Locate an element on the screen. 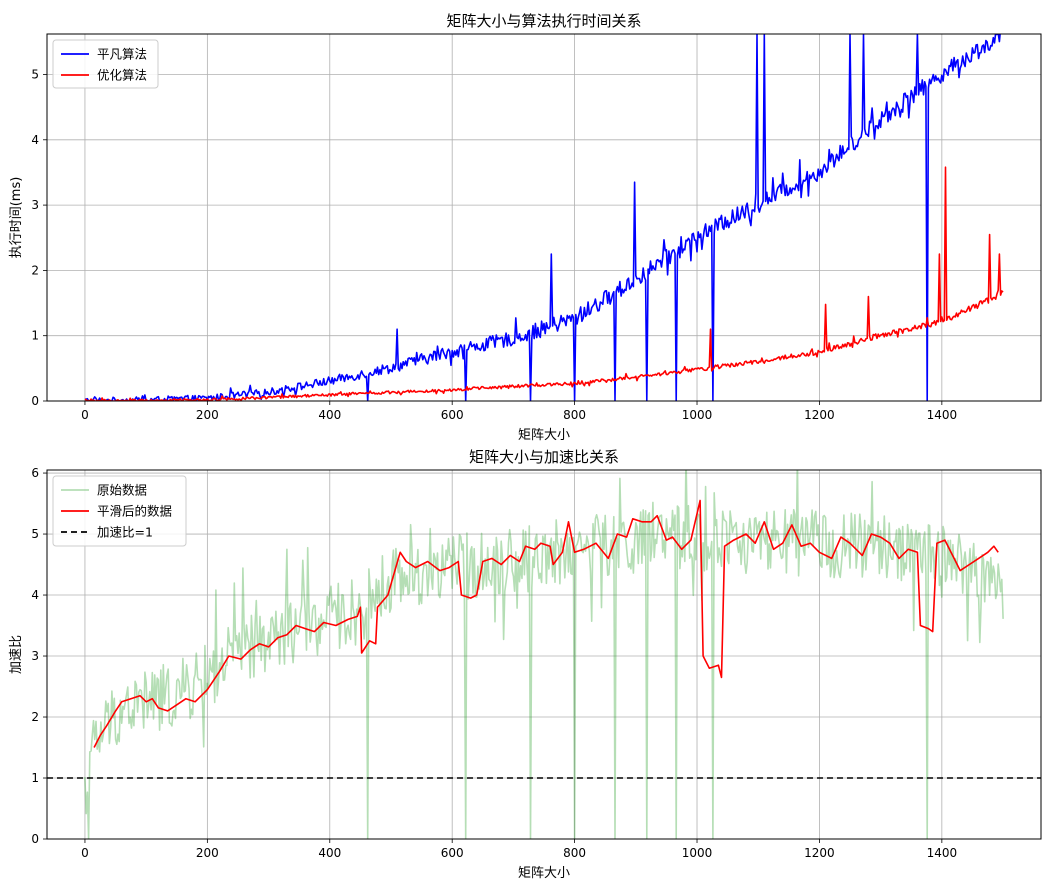  y-axis-label: 加速比 is located at coordinates (16, 654).